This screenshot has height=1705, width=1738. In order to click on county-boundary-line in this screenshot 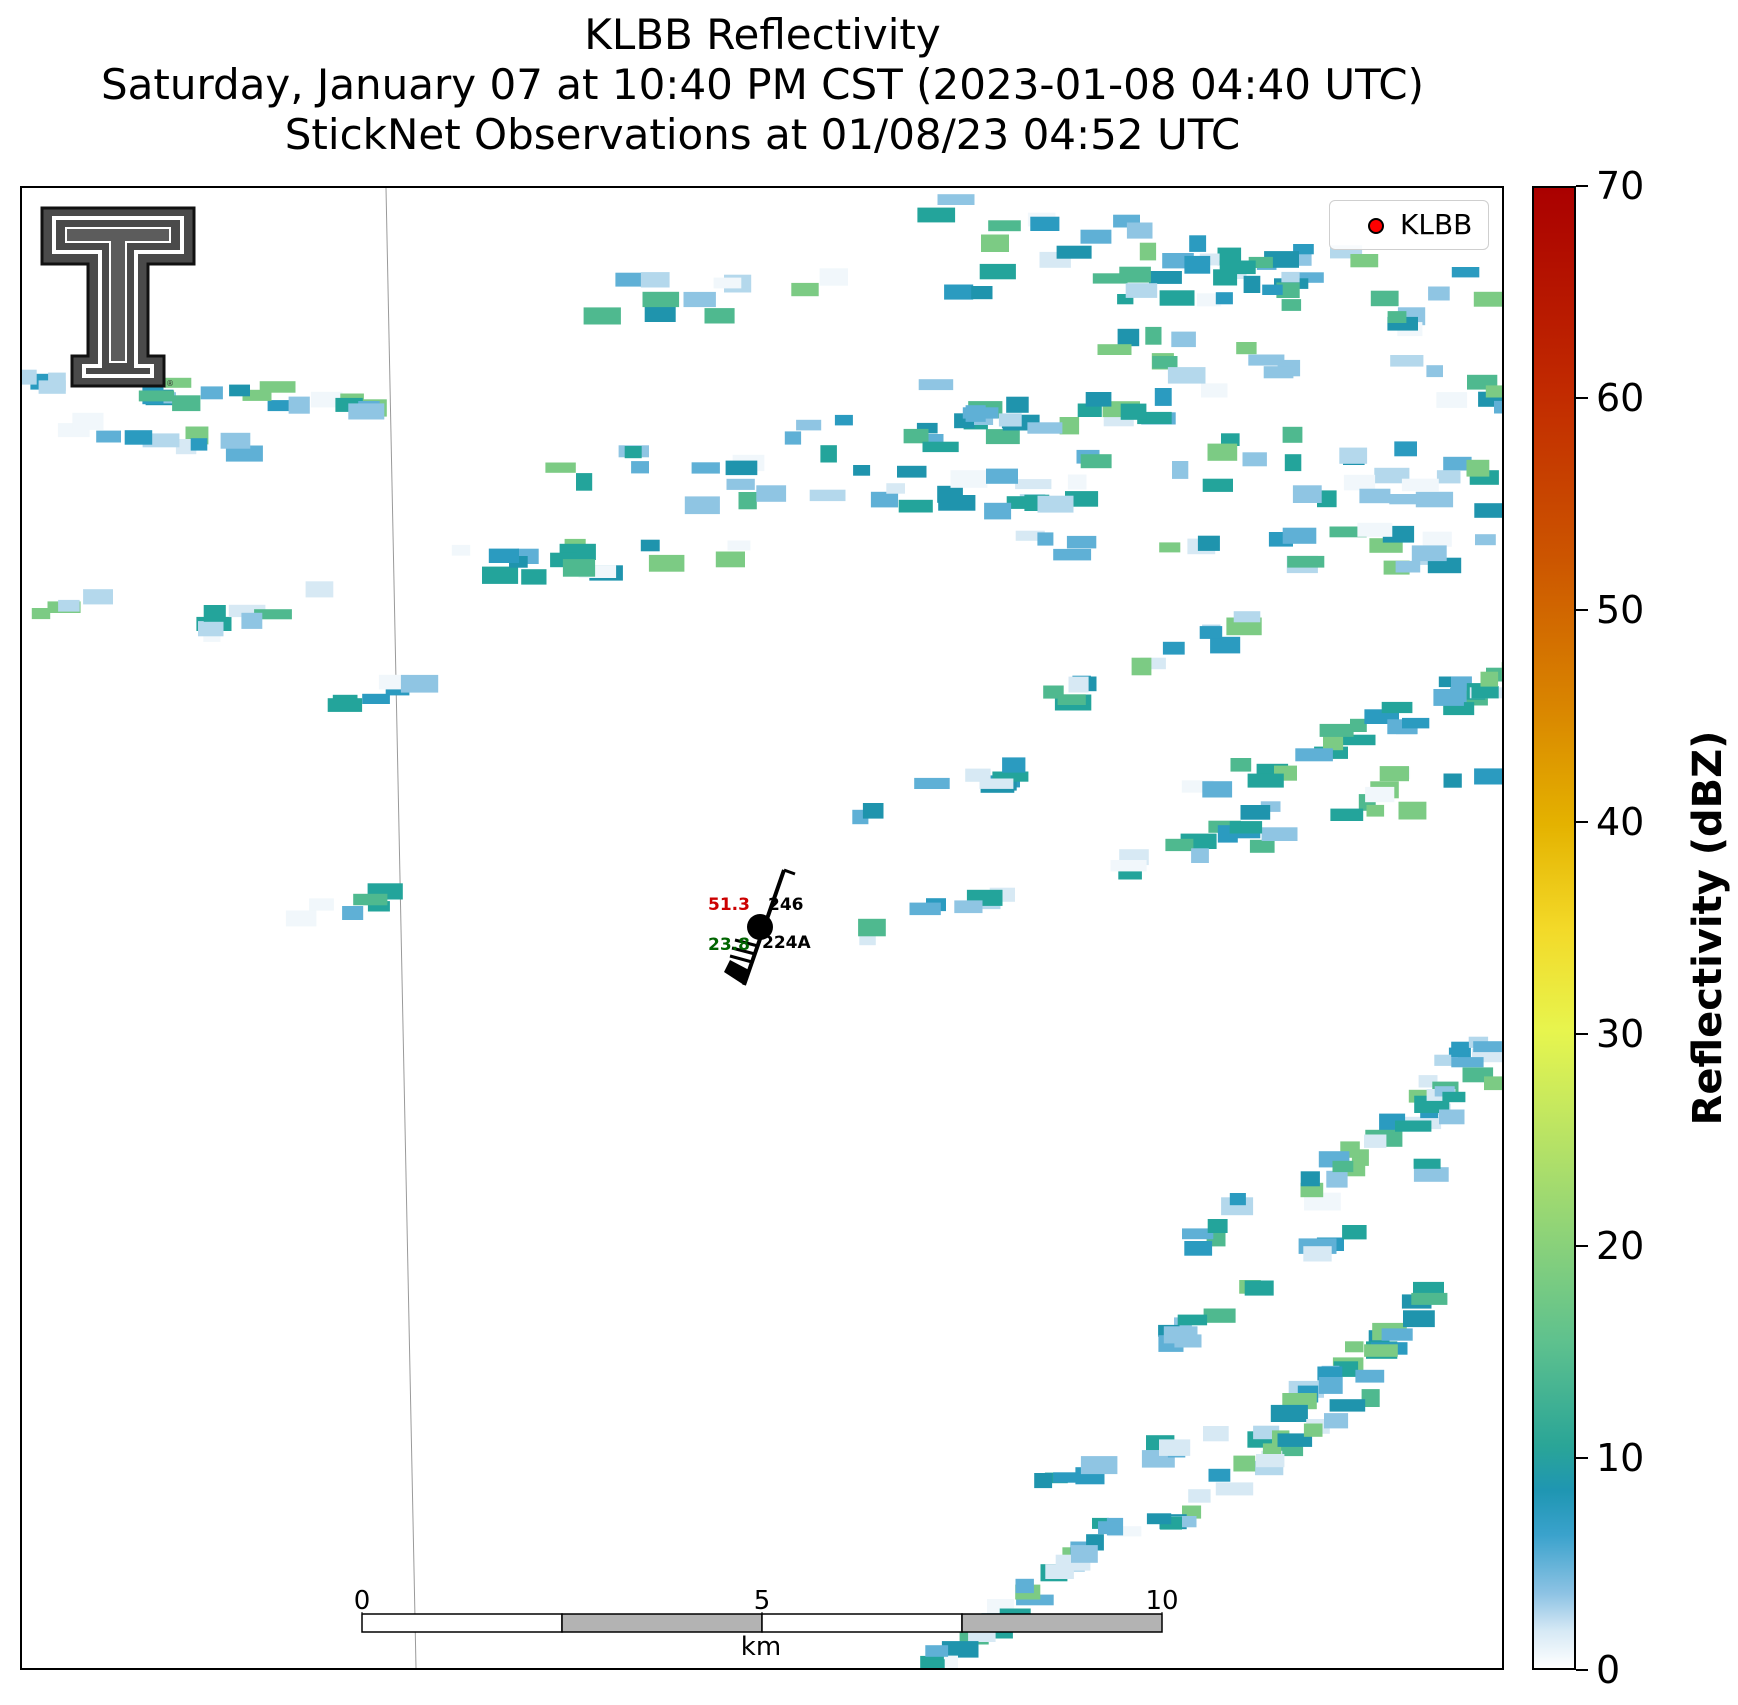, I will do `click(401, 928)`.